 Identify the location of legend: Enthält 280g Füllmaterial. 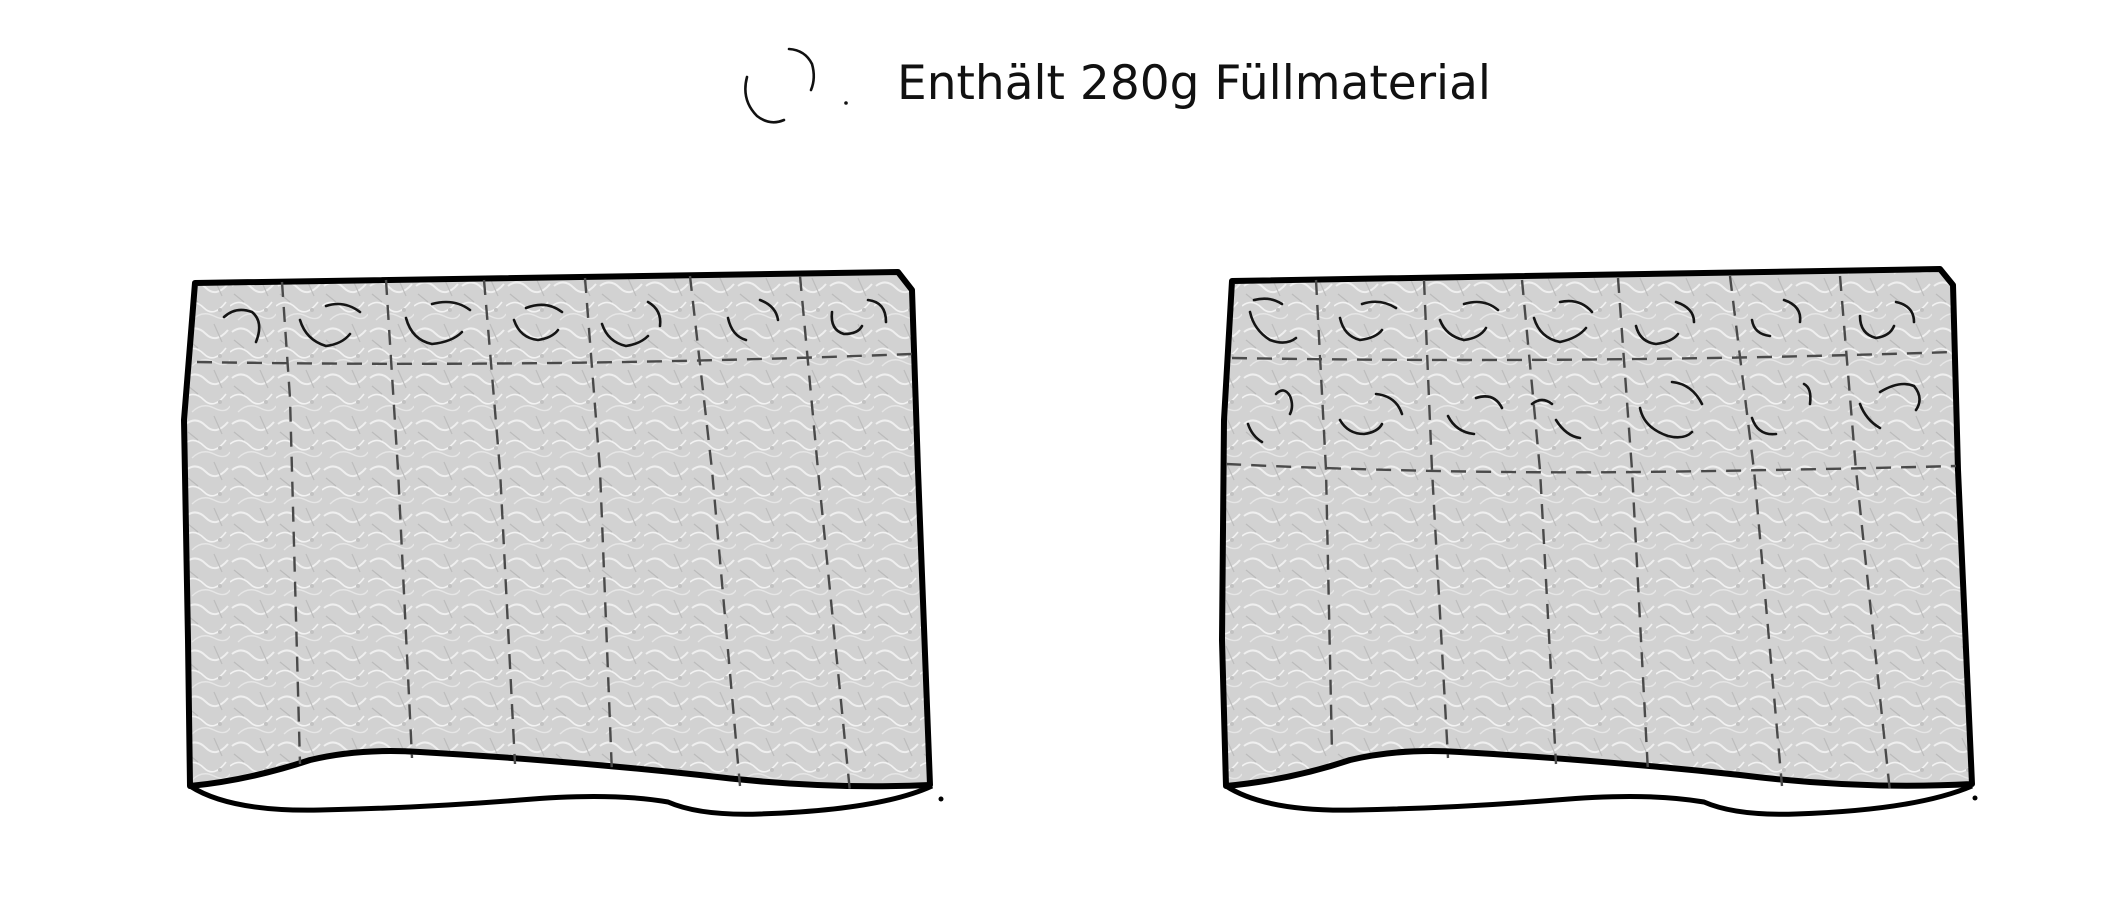
(1117, 85).